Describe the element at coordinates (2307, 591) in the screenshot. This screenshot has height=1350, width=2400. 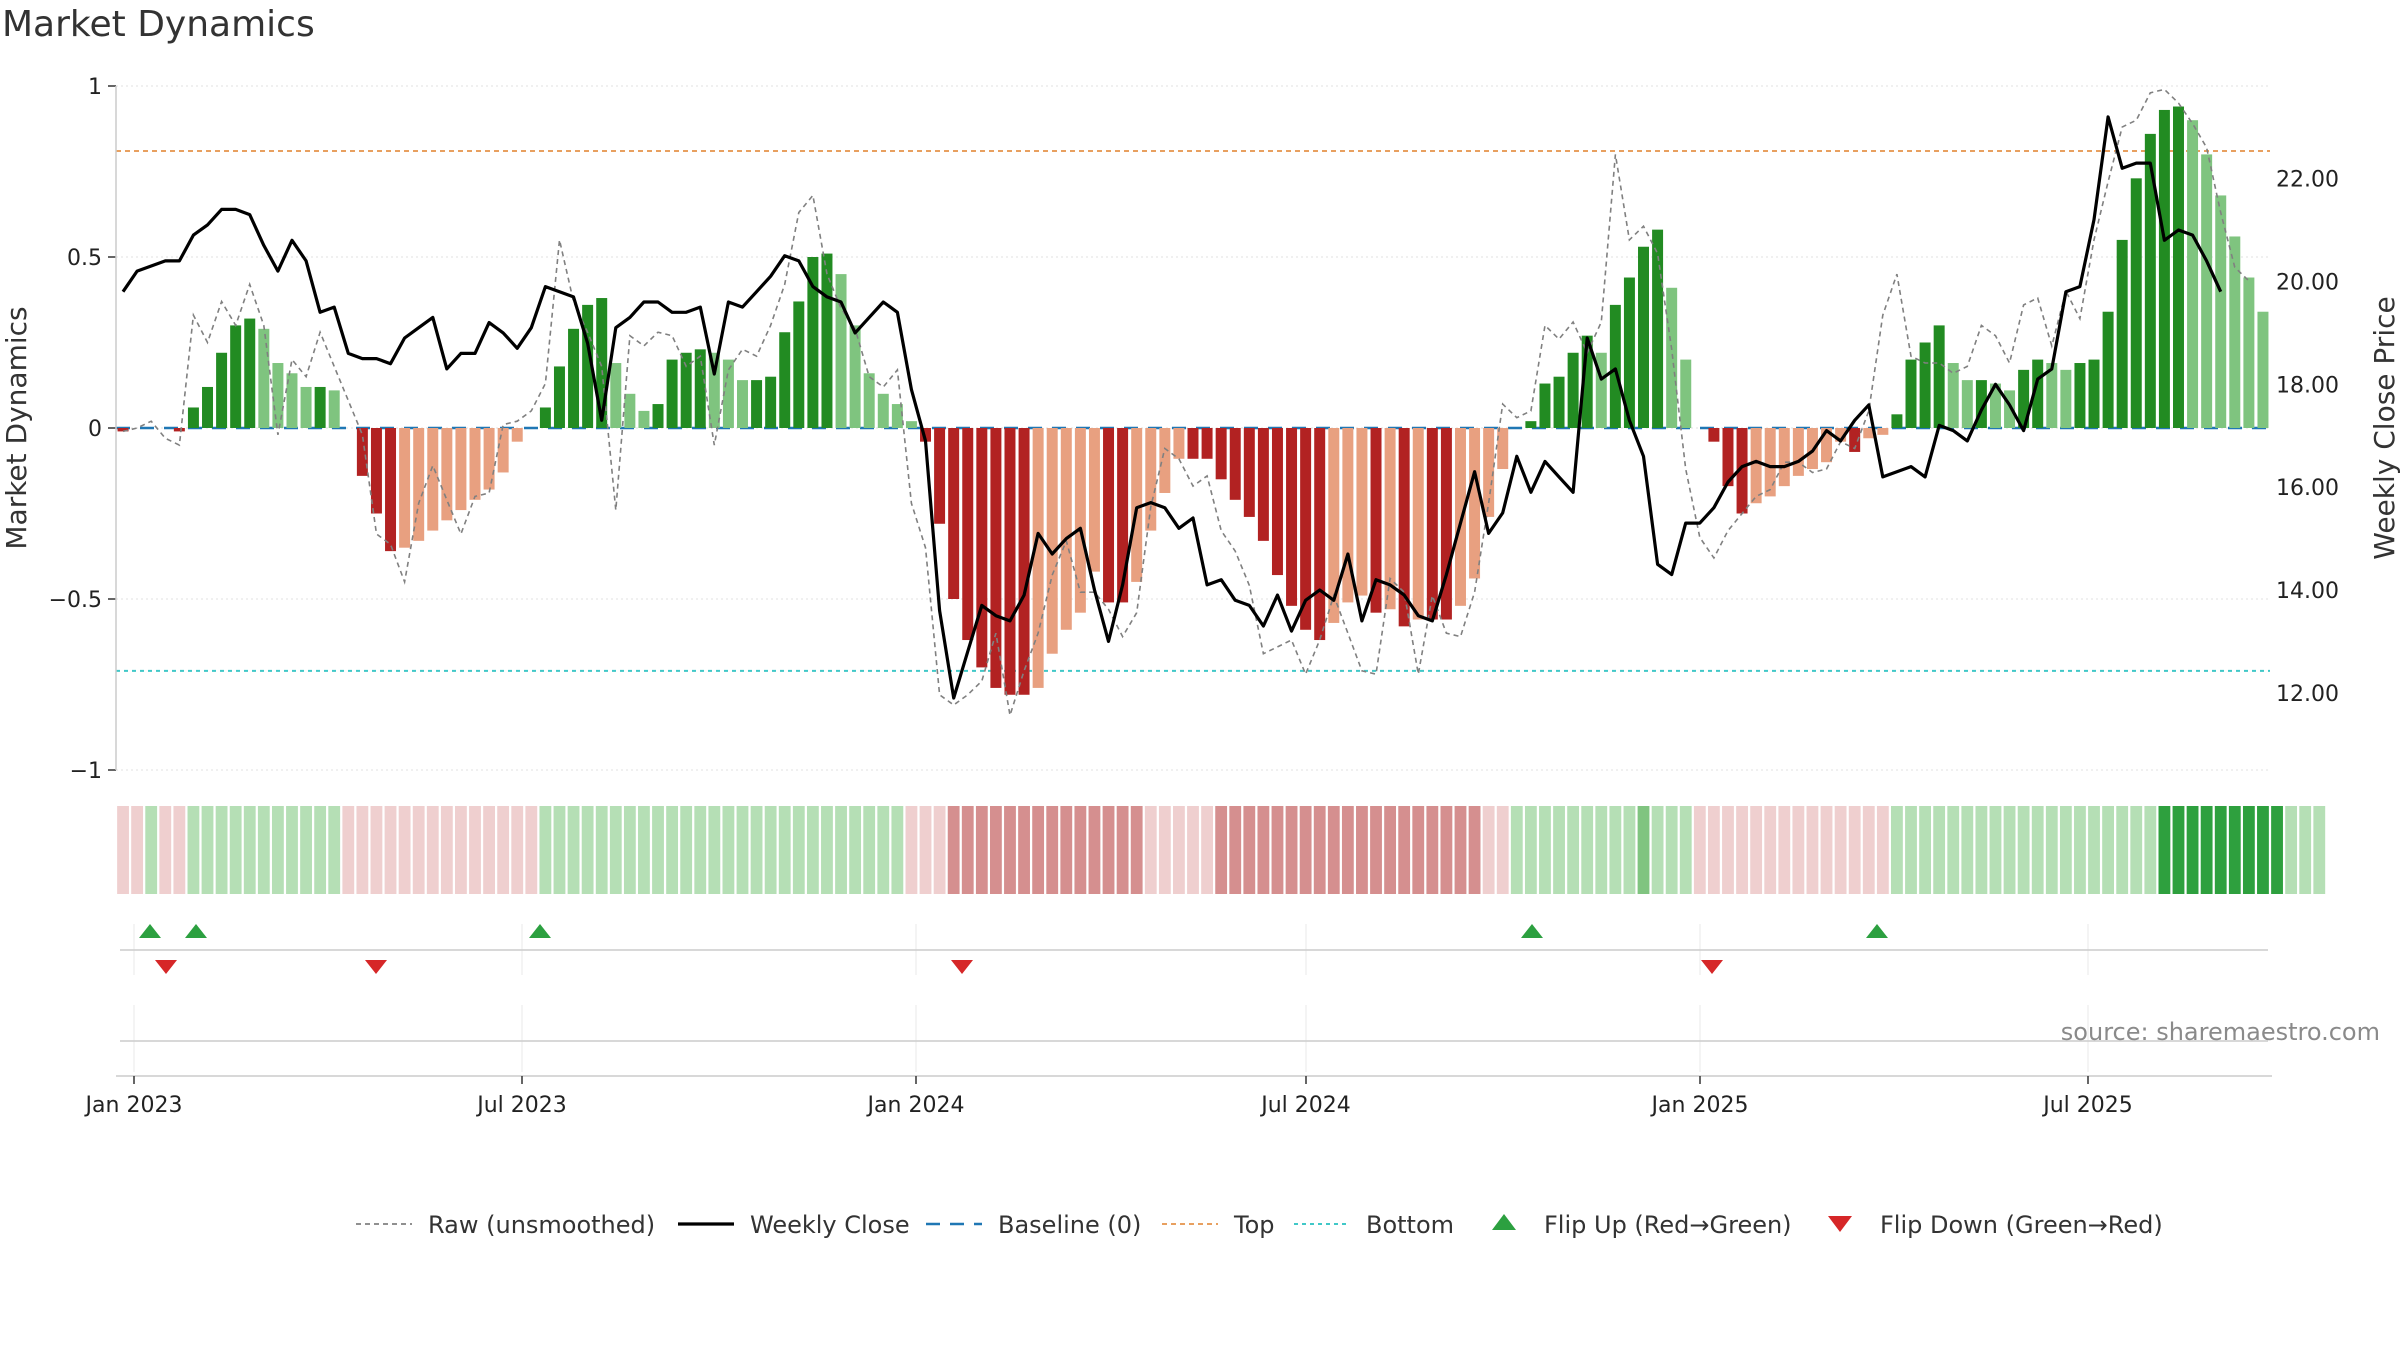
I see `y-tick-right-label: 14.00` at that location.